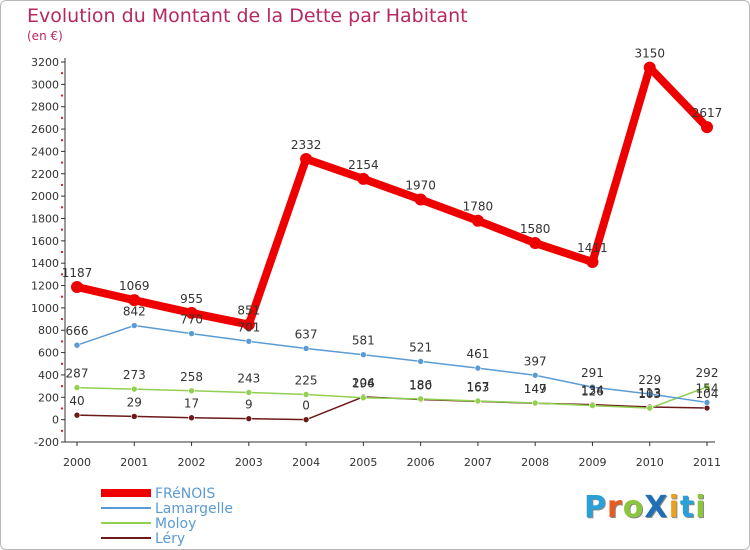 The height and width of the screenshot is (550, 750). I want to click on data-label: 126, so click(592, 392).